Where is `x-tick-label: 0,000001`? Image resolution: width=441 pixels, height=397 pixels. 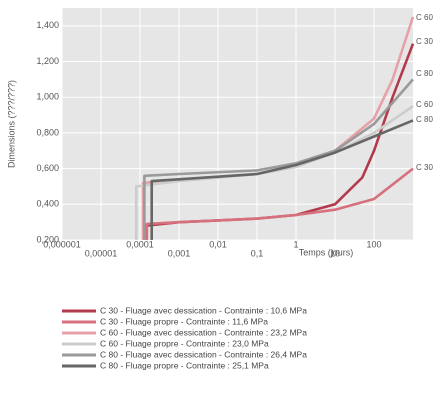 x-tick-label: 0,000001 is located at coordinates (62, 244).